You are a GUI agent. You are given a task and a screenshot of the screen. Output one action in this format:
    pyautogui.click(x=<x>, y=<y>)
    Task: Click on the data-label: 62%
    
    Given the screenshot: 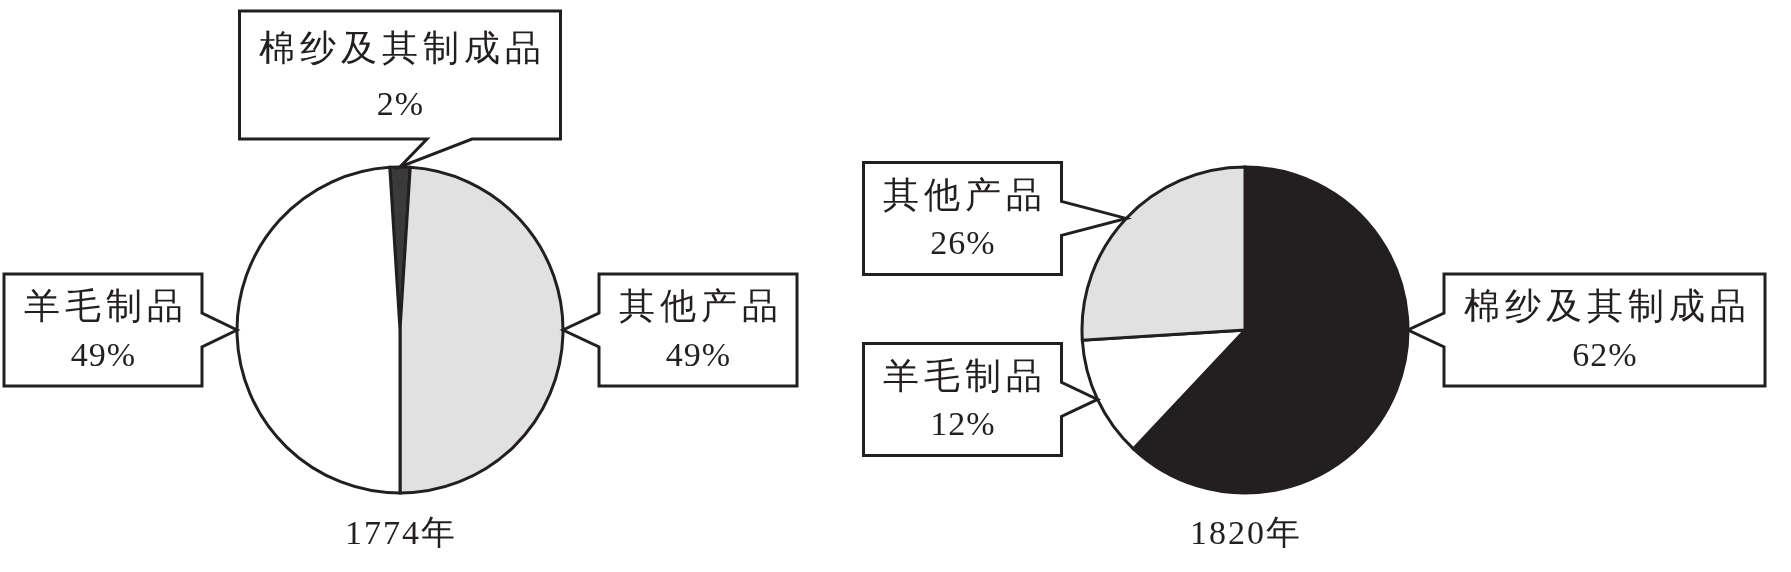 What is the action you would take?
    pyautogui.click(x=1605, y=354)
    